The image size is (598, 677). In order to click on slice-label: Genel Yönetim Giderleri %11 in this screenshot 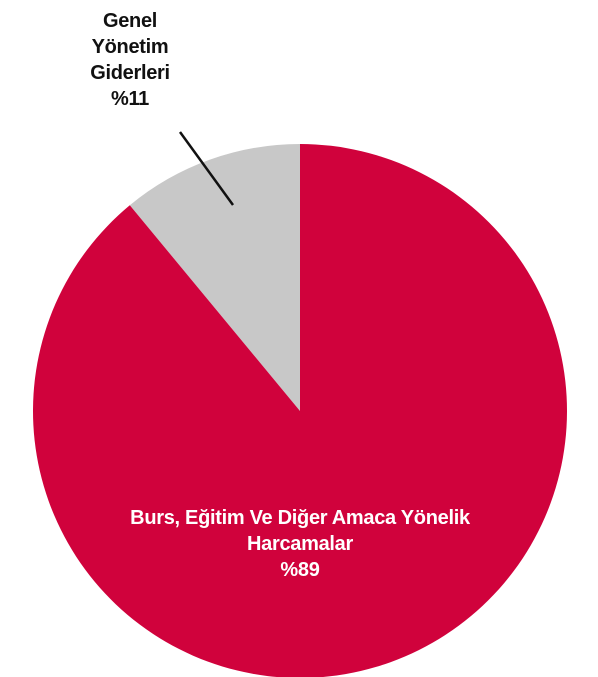, I will do `click(130, 60)`.